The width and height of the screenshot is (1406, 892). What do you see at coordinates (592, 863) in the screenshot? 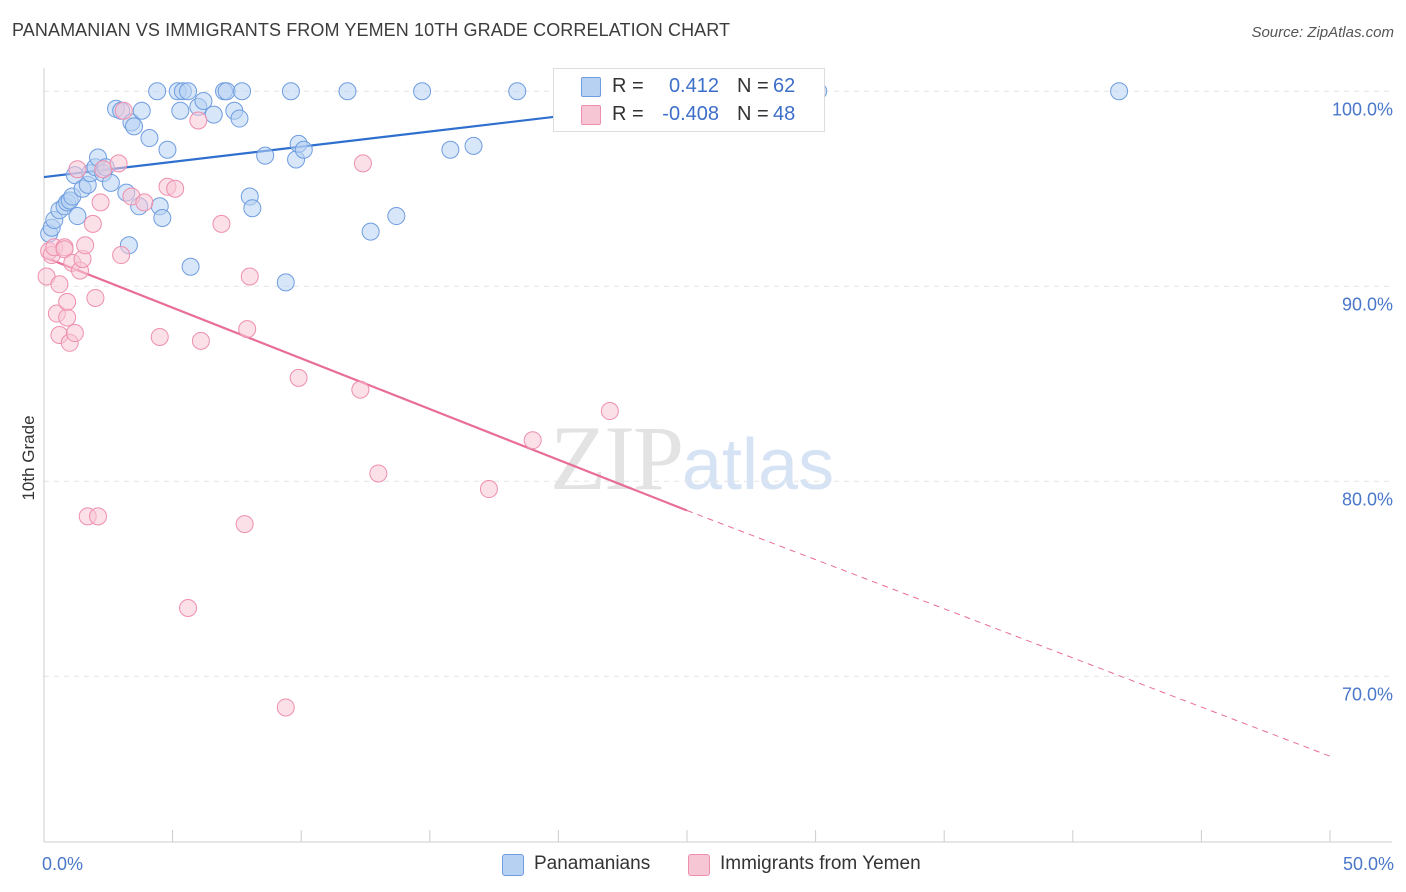
I see `legend-label: Panamanians` at bounding box center [592, 863].